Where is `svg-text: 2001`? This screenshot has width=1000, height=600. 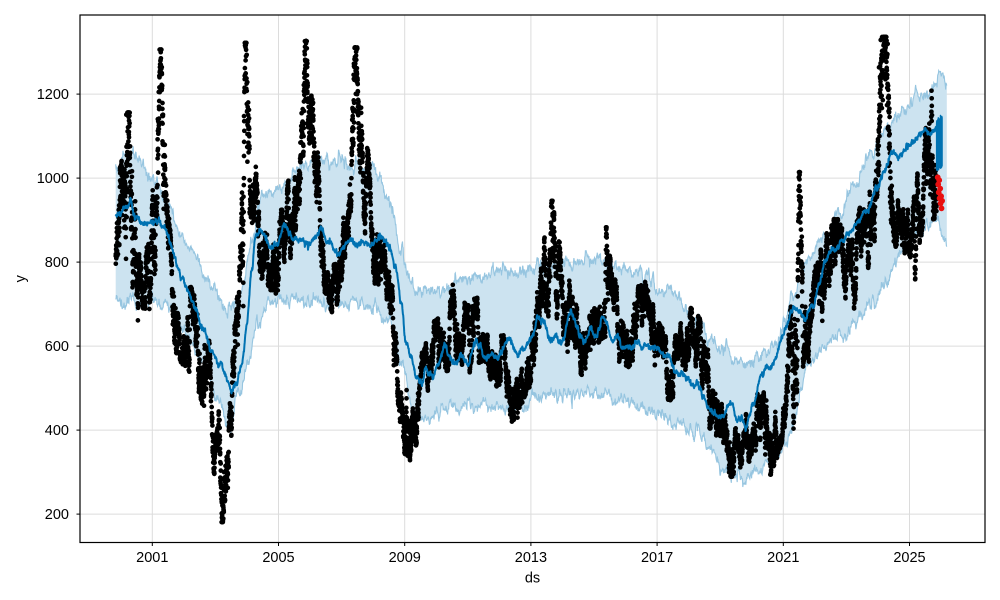 svg-text: 2001 is located at coordinates (152, 558).